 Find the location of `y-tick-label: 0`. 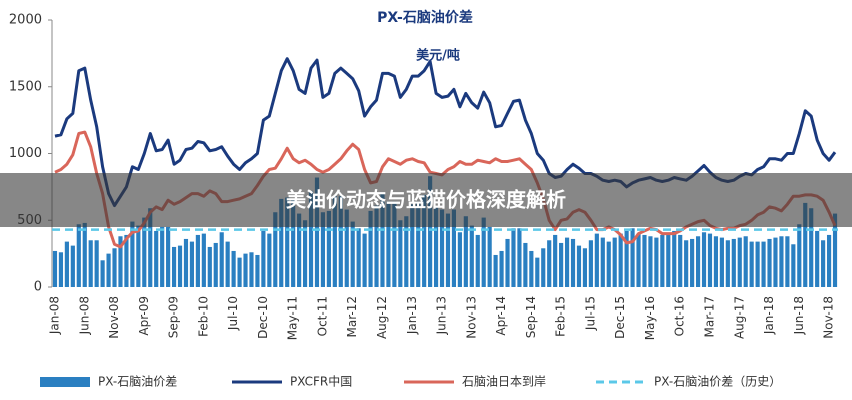

y-tick-label: 0 is located at coordinates (38, 287).